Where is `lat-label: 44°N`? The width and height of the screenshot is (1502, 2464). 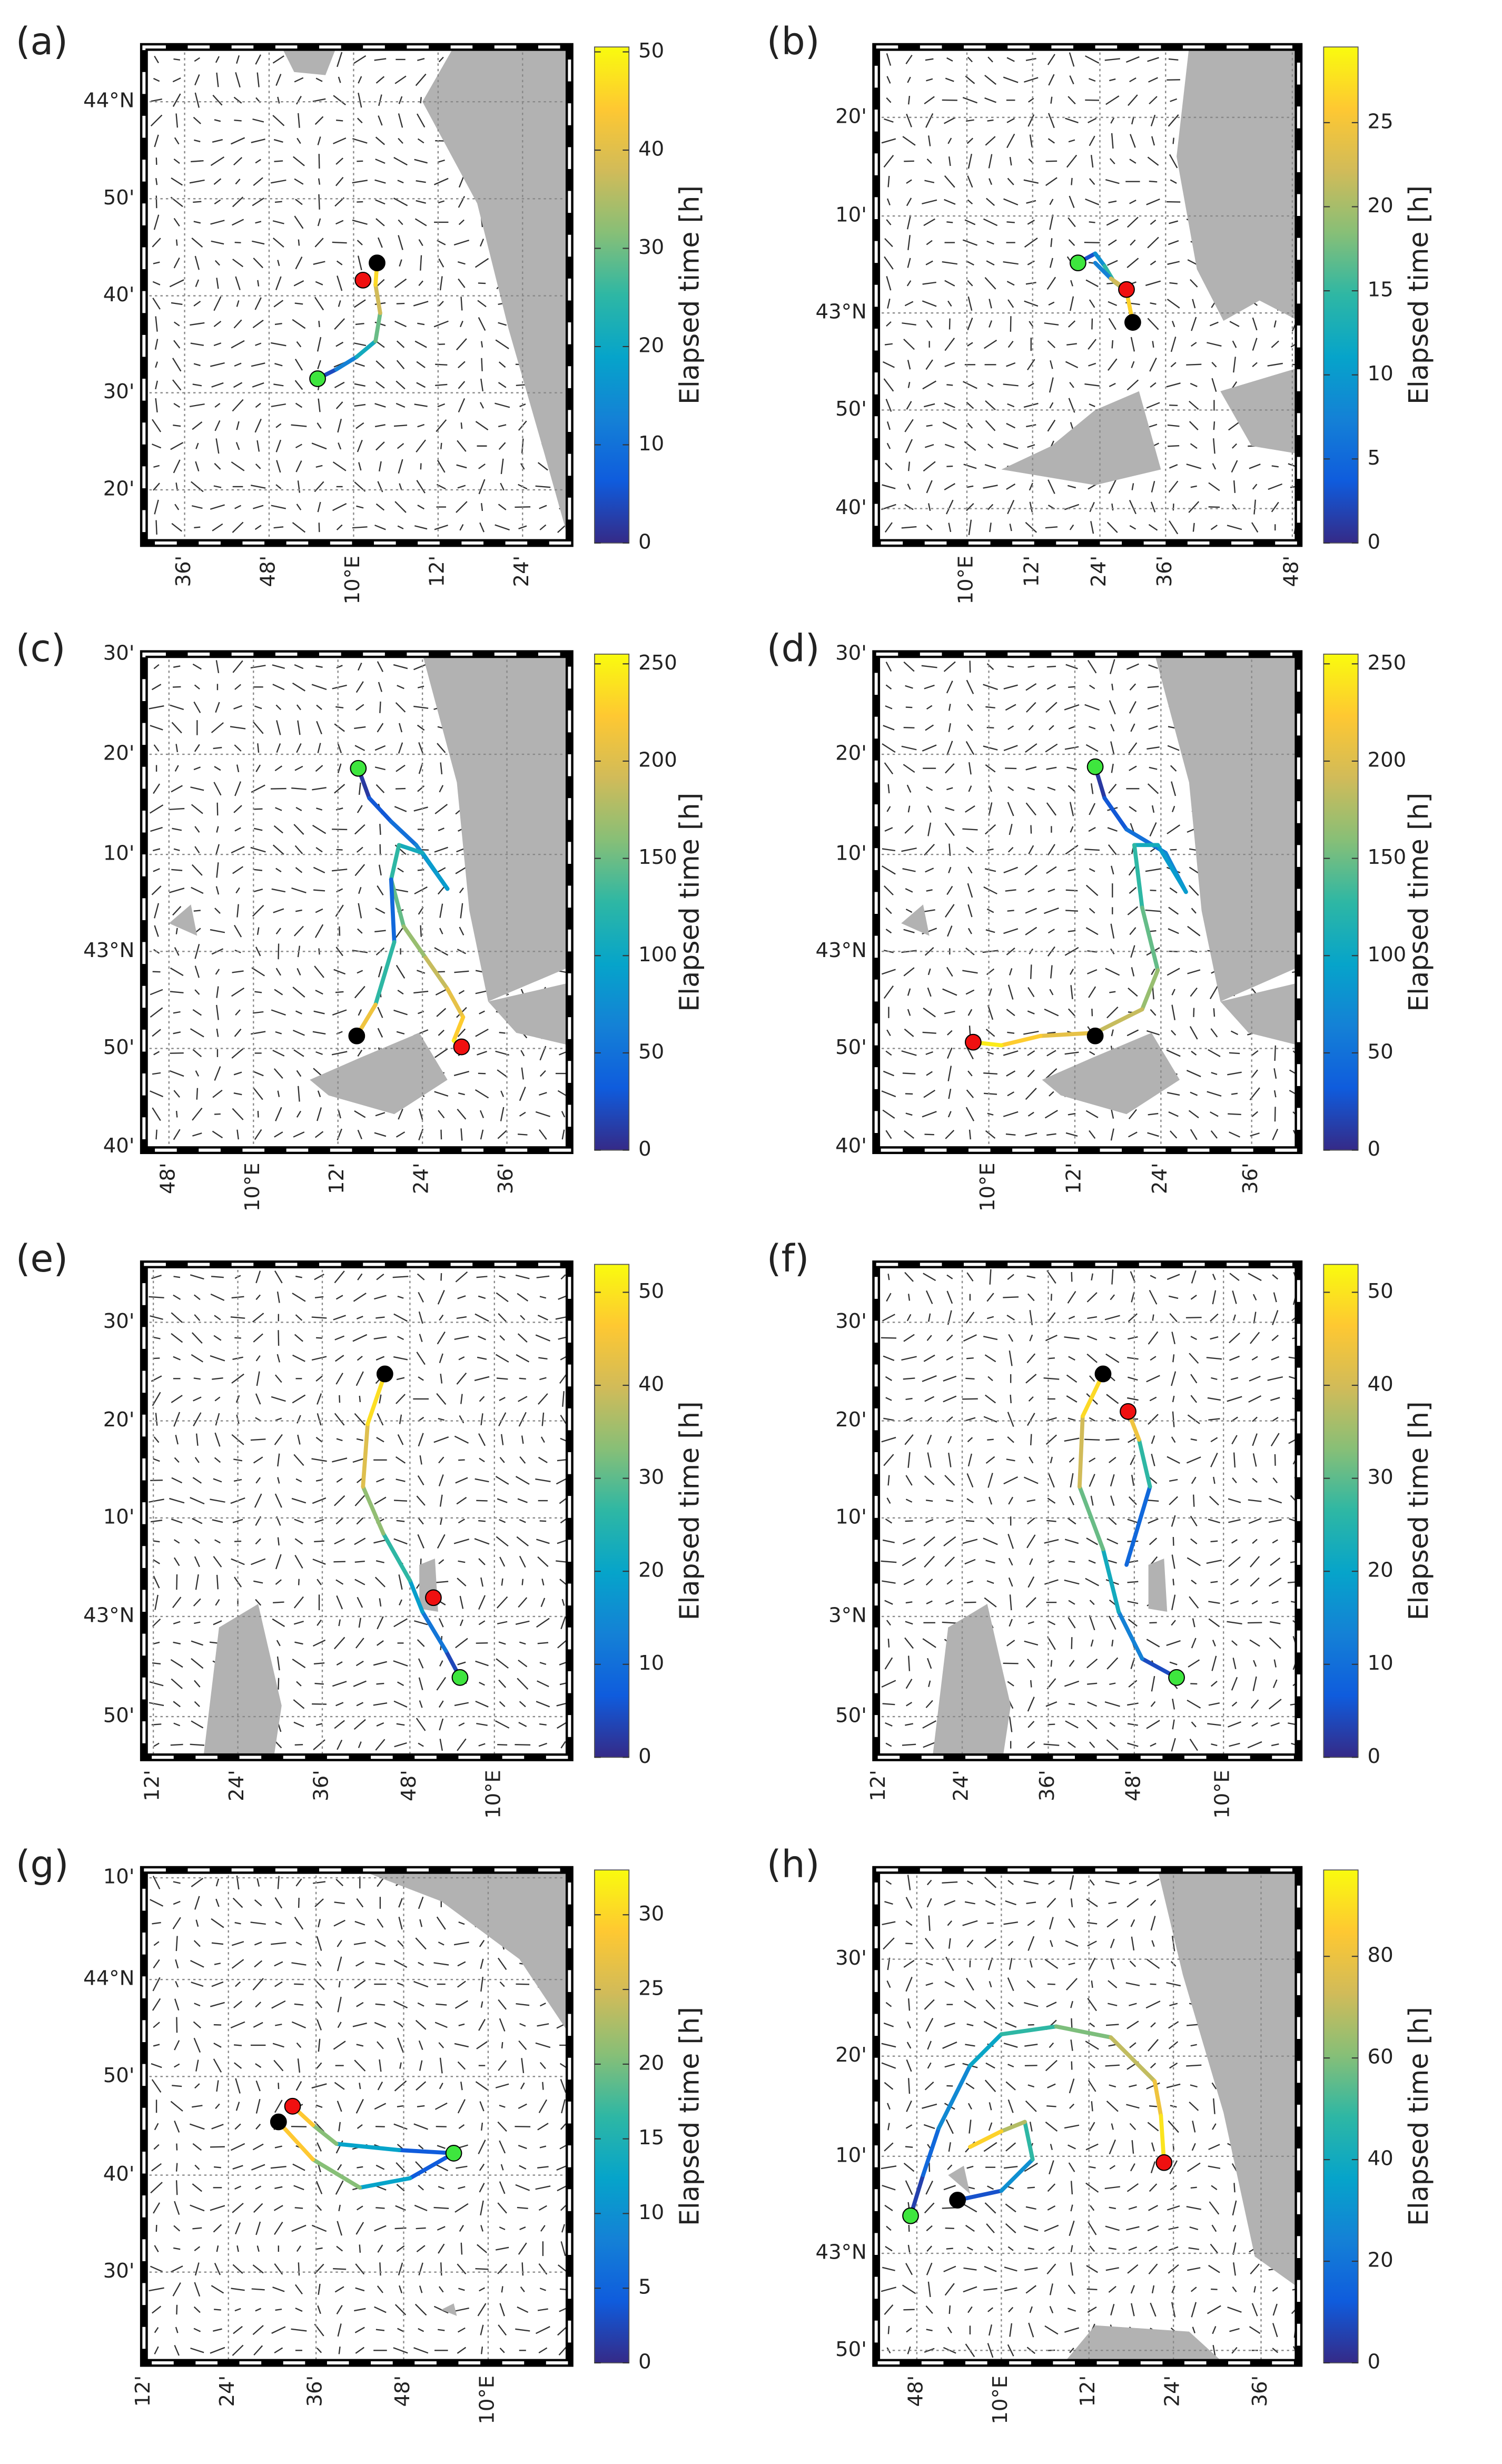 lat-label: 44°N is located at coordinates (108, 101).